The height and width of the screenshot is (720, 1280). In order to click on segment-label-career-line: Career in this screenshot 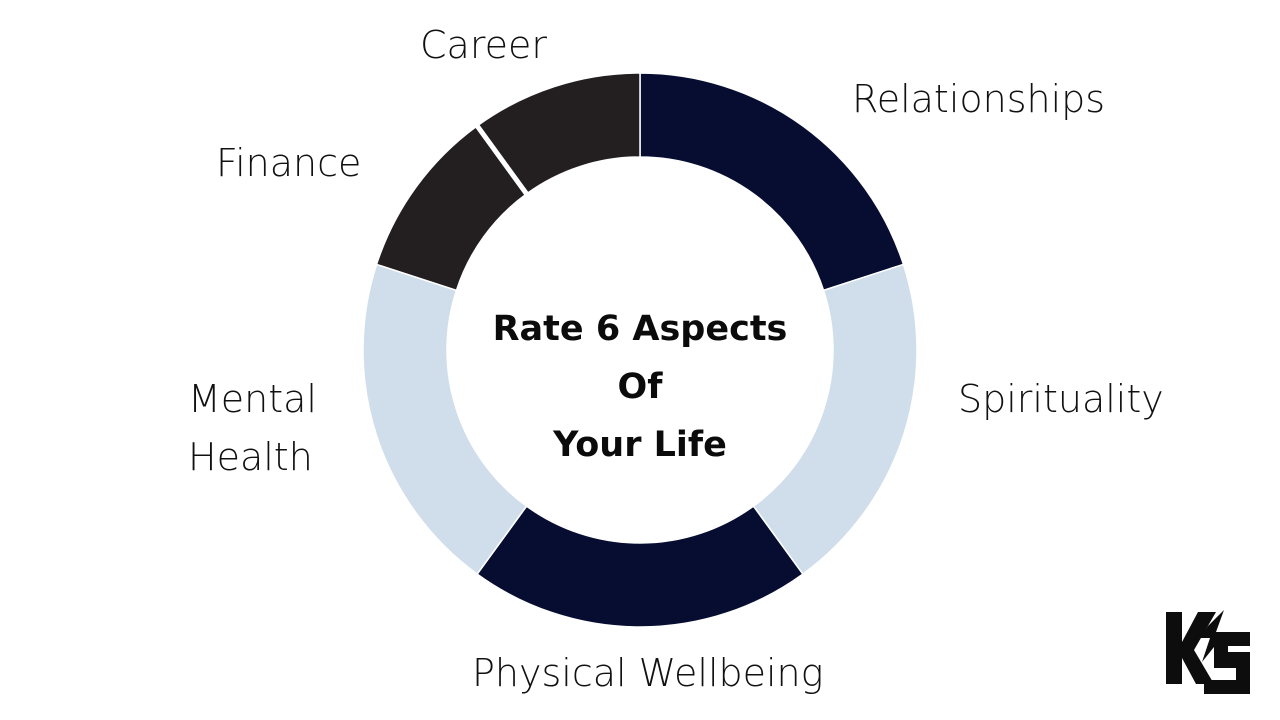, I will do `click(483, 45)`.